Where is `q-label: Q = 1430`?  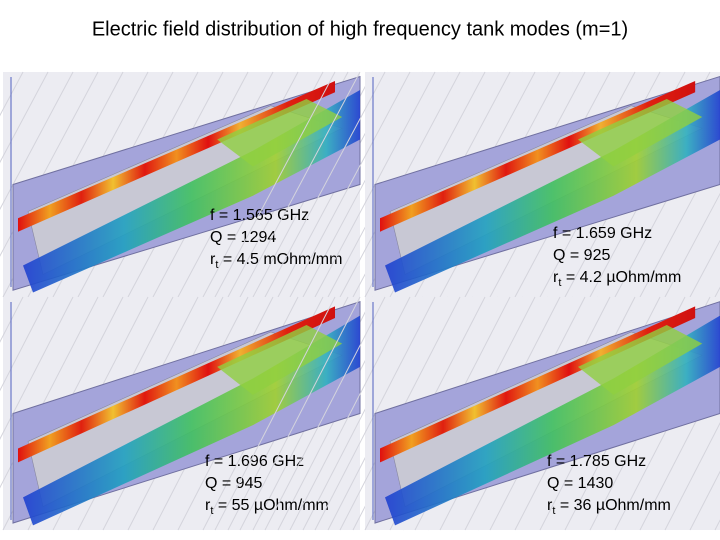
q-label: Q = 1430 is located at coordinates (580, 483).